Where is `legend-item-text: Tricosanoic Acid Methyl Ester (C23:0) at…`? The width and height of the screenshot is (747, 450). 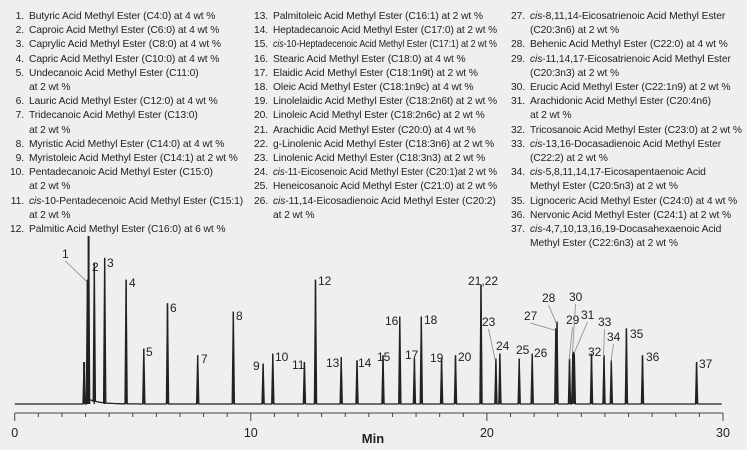 legend-item-text: Tricosanoic Acid Methyl Ester (C23:0) at… is located at coordinates (636, 130).